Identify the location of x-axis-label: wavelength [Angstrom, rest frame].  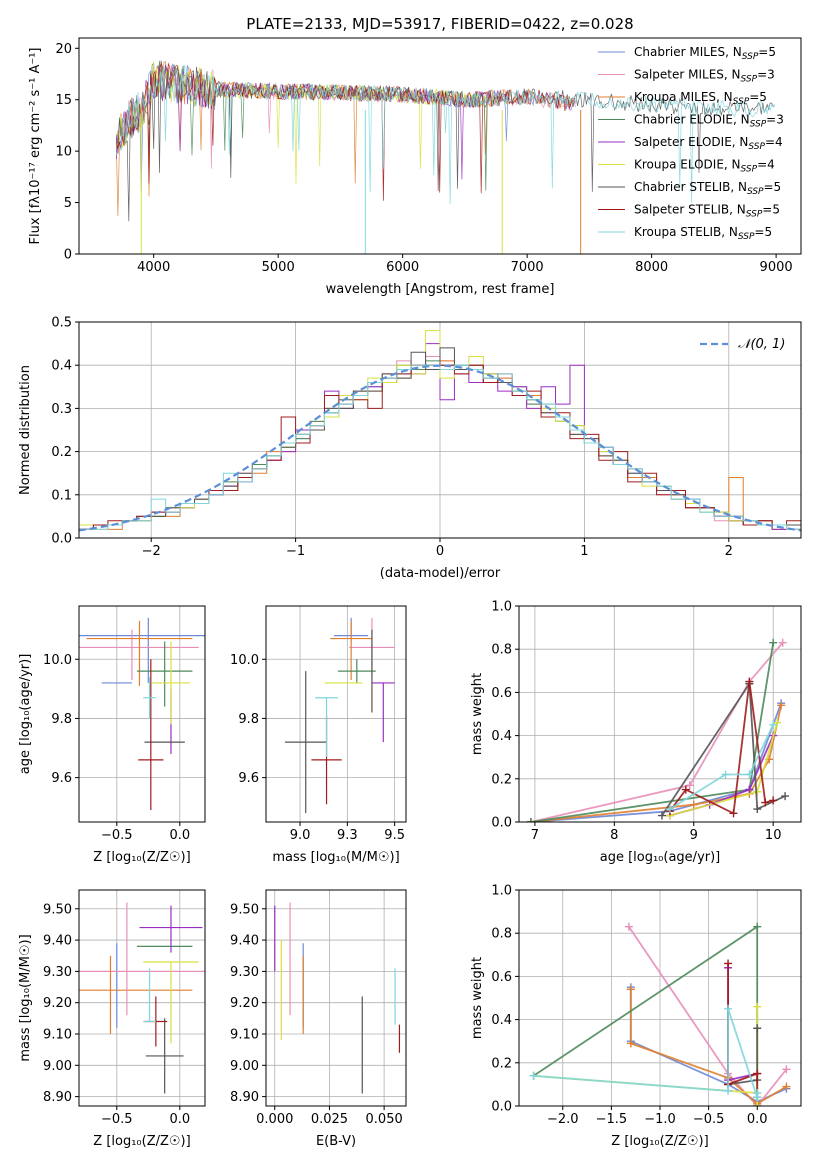
(440, 289).